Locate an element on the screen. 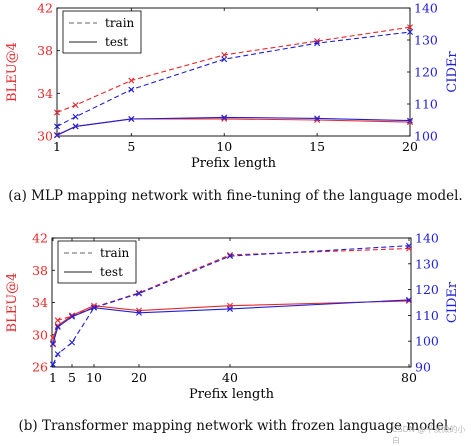  y-right-tick-label-a: 110 is located at coordinates (426, 104).